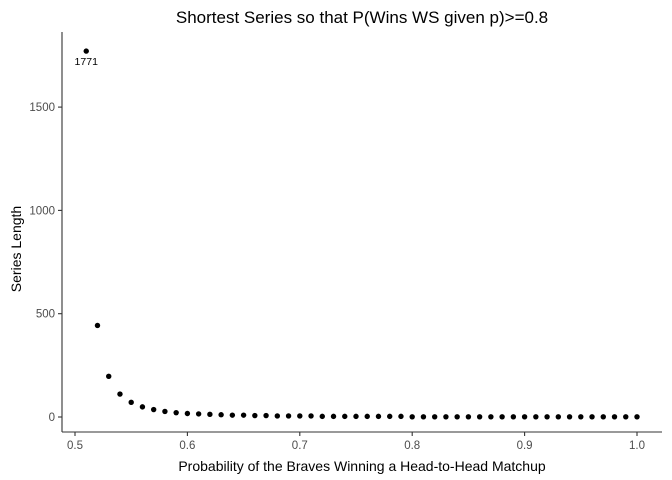  What do you see at coordinates (42, 108) in the screenshot?
I see `y-tick-label: 1500` at bounding box center [42, 108].